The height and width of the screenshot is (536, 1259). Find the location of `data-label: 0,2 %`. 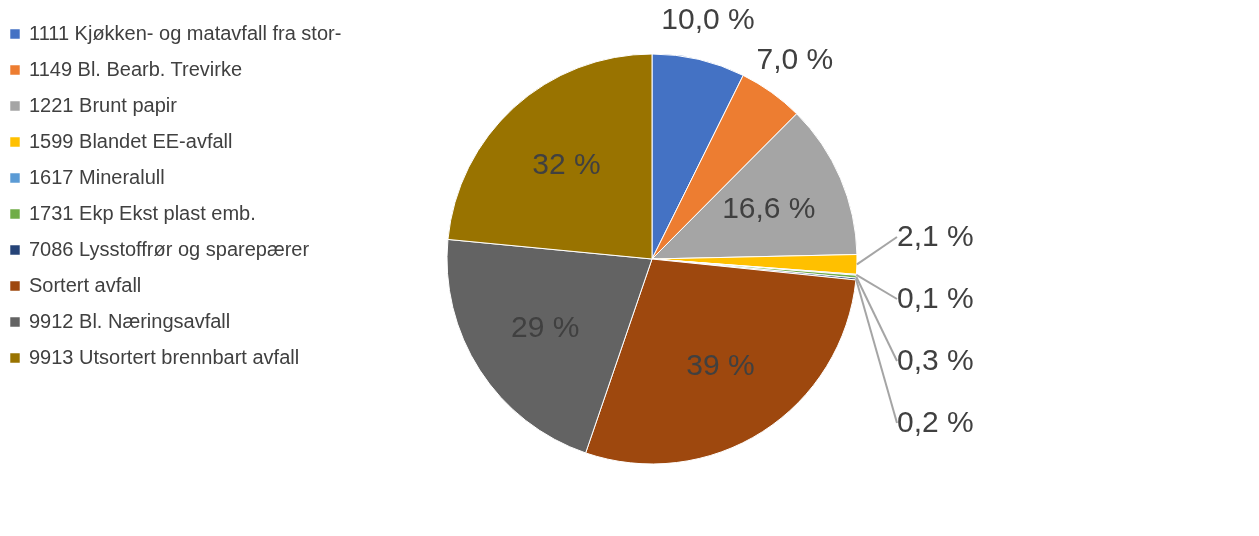

data-label: 0,2 % is located at coordinates (935, 421).